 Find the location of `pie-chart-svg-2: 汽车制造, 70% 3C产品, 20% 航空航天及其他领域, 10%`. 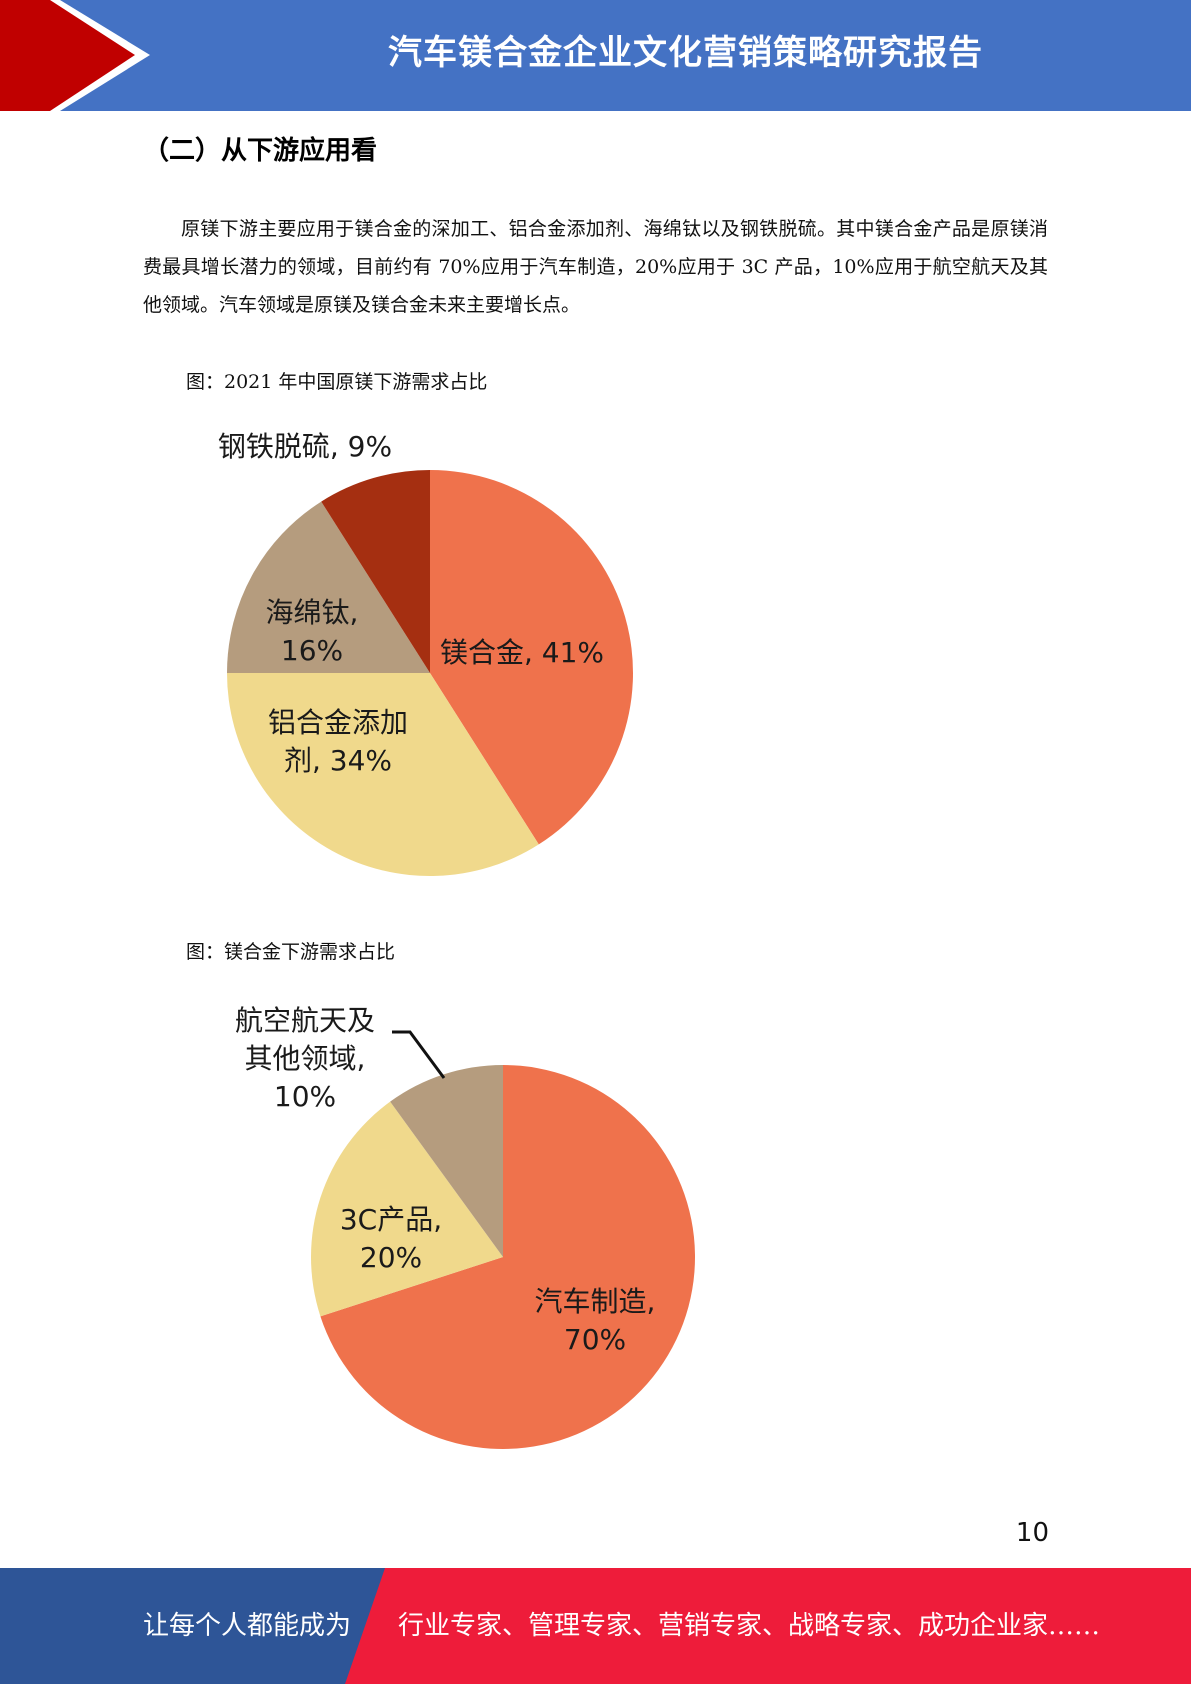

pie-chart-svg-2: 汽车制造, 70% 3C产品, 20% 航空航天及其他领域, 10% is located at coordinates (465, 1226).